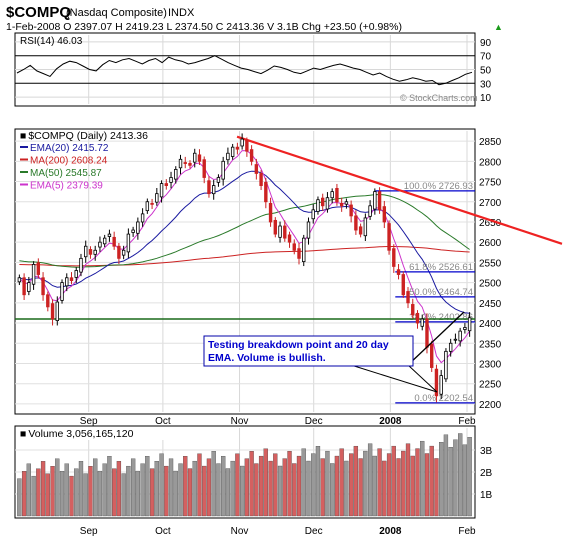  What do you see at coordinates (23, 136) in the screenshot?
I see `price-marker-icon: ■` at bounding box center [23, 136].